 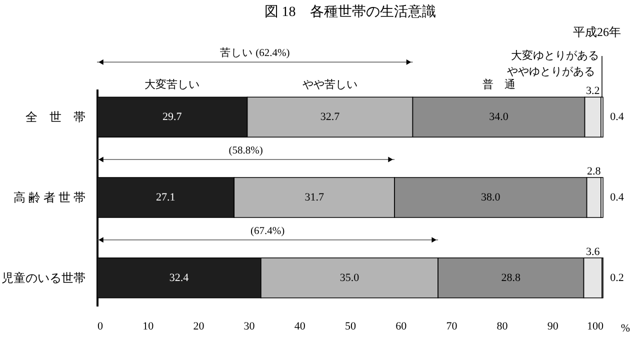 What do you see at coordinates (246, 151) in the screenshot?
I see `annotation: (58.8%)` at bounding box center [246, 151].